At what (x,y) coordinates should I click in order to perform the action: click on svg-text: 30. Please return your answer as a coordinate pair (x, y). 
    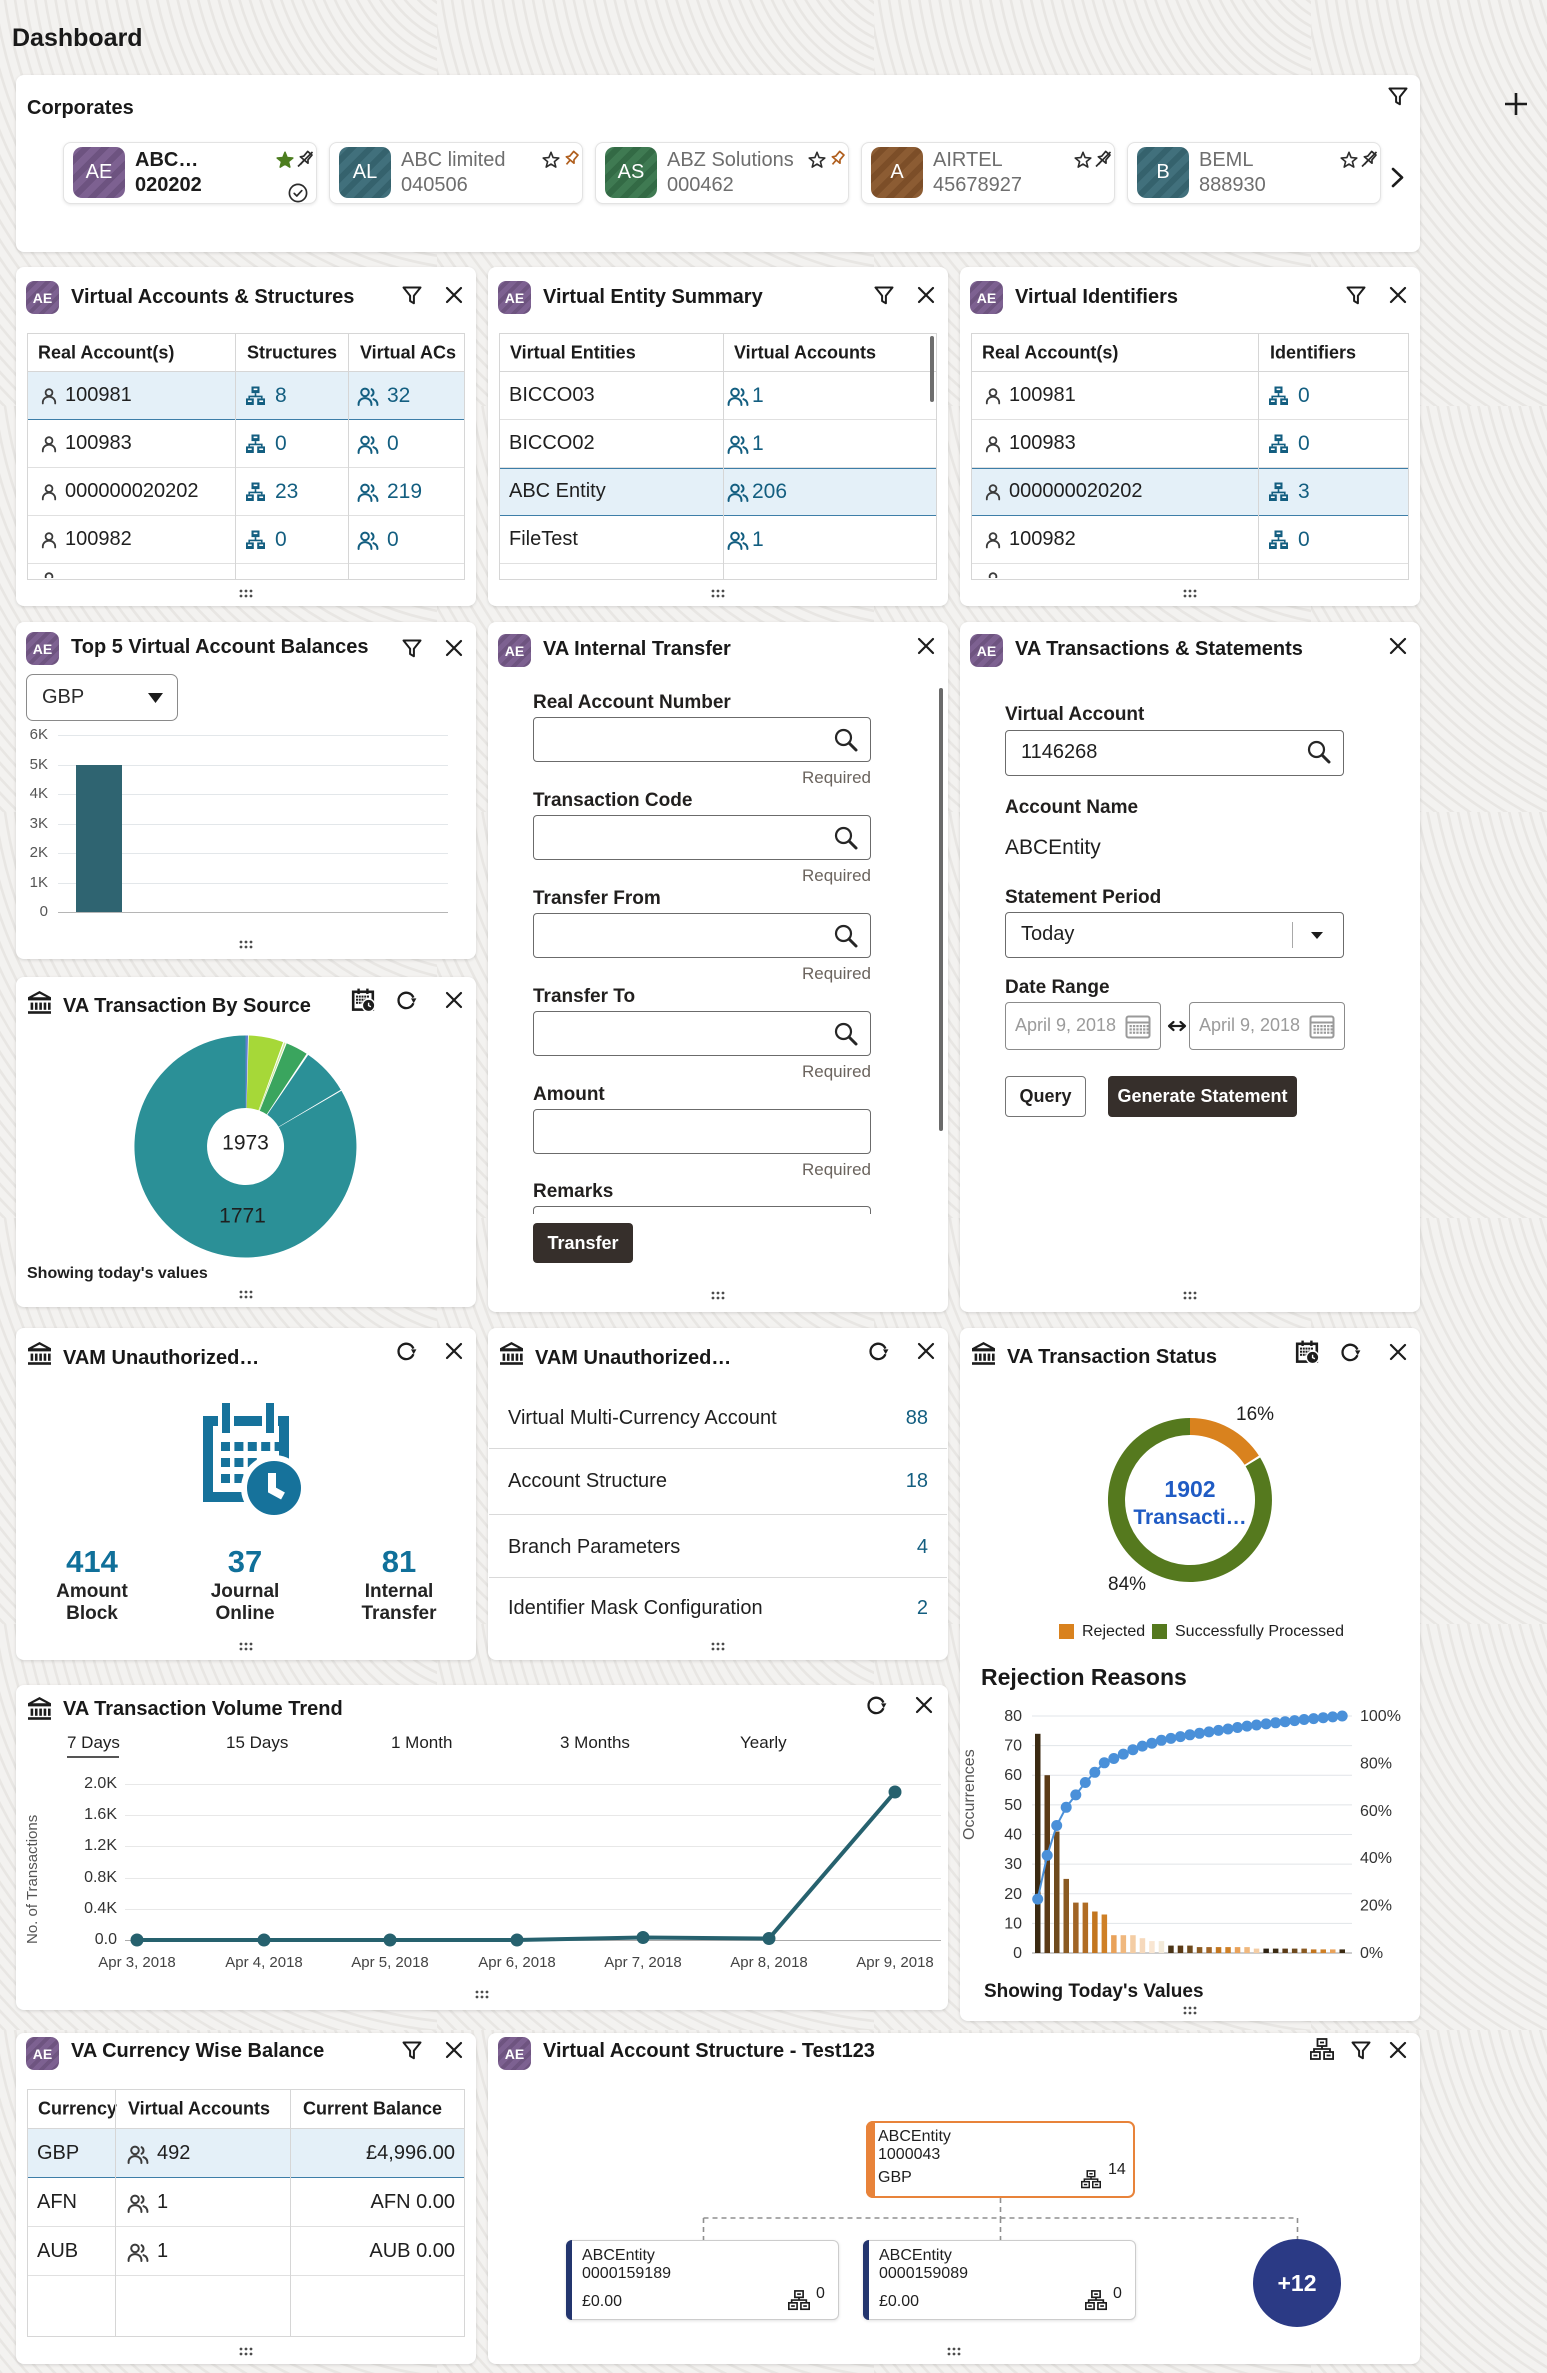
    Looking at the image, I should click on (1013, 1864).